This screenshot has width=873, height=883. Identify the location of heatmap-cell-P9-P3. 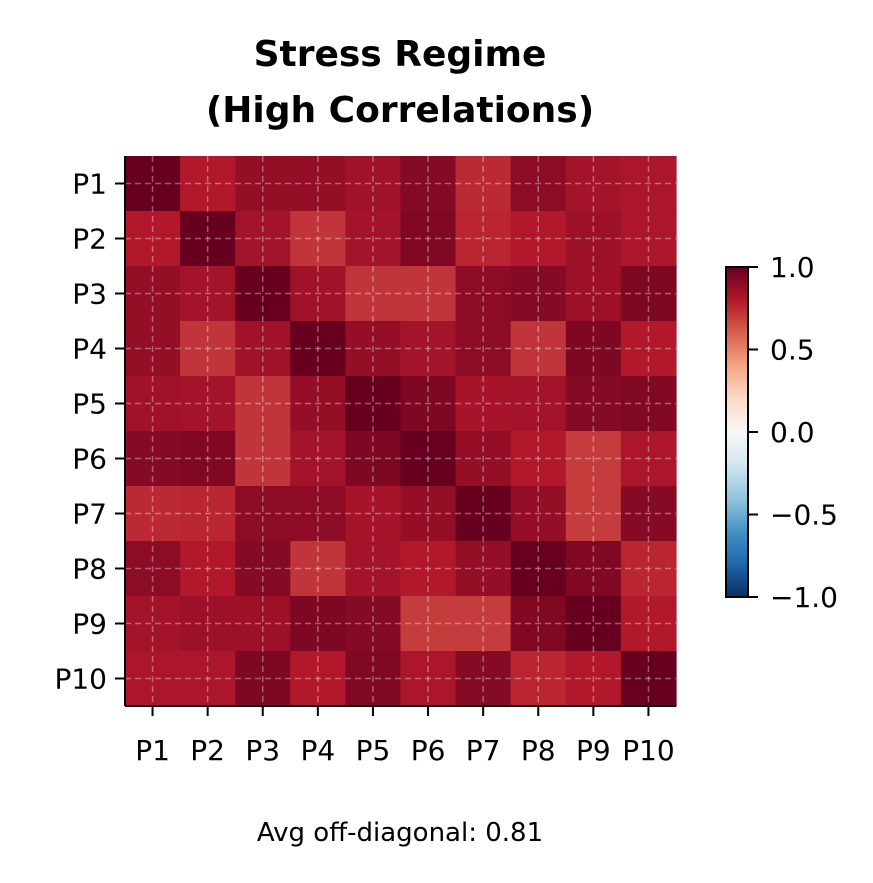
(263, 624).